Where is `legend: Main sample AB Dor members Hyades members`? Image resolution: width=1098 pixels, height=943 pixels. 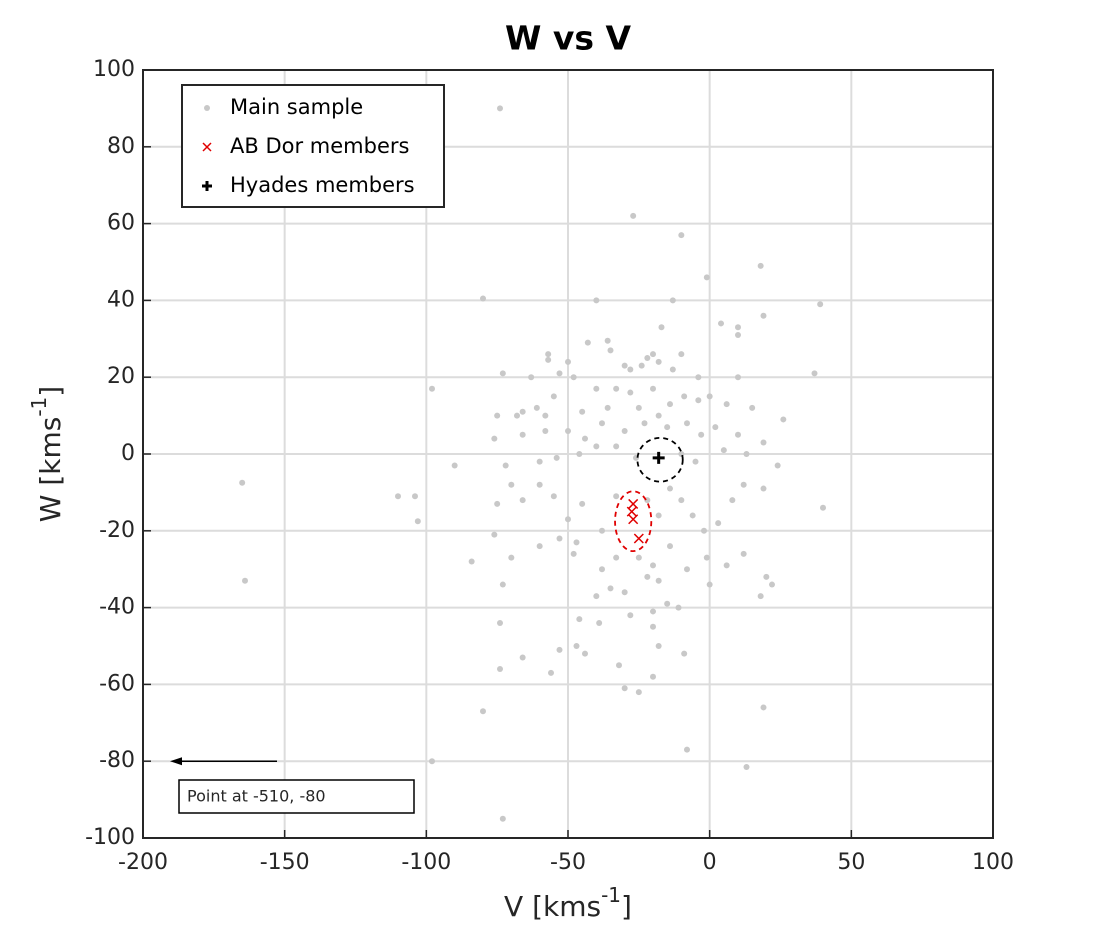
legend: Main sample AB Dor members Hyades members is located at coordinates (313, 146).